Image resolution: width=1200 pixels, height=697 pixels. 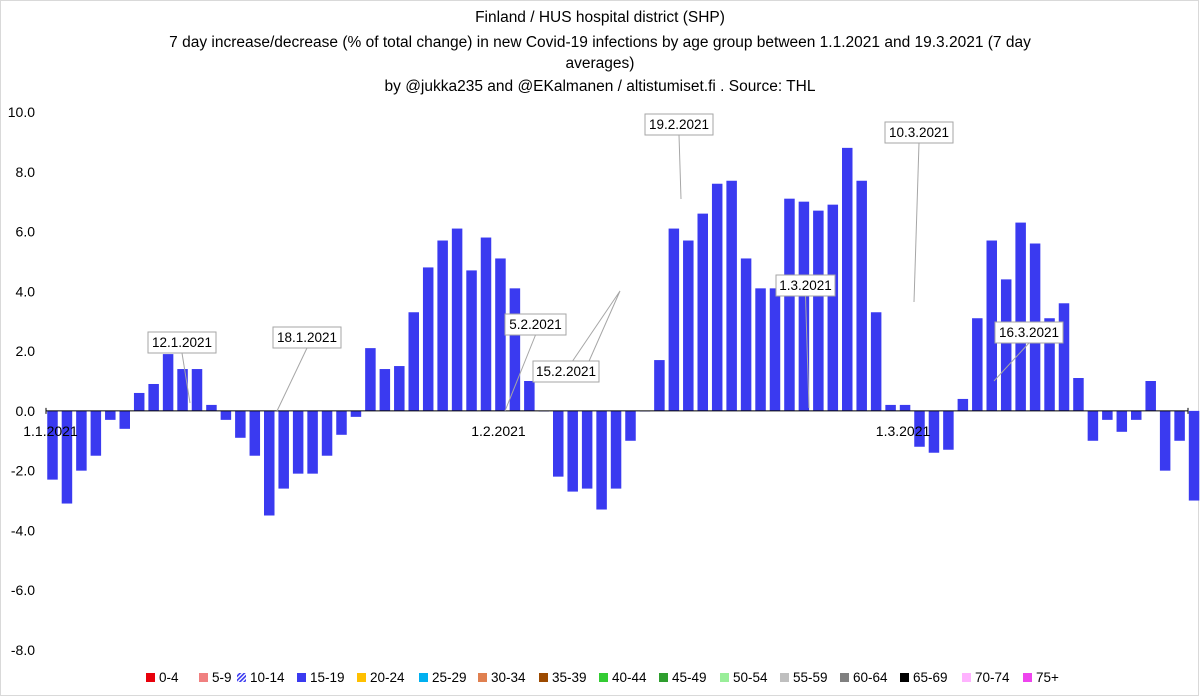 What do you see at coordinates (919, 132) in the screenshot?
I see `annotation-label: 10.3.2021` at bounding box center [919, 132].